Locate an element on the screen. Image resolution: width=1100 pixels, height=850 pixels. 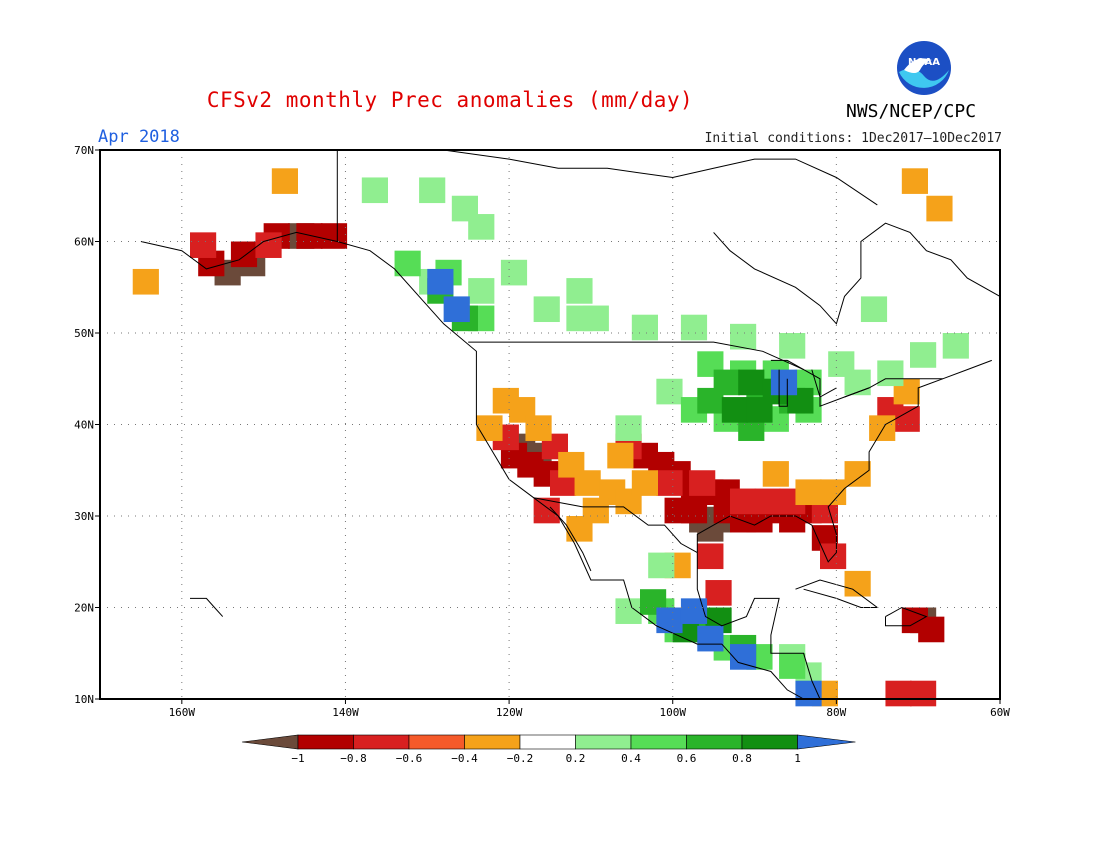
colorbar-label: −1 is located at coordinates (297, 758).